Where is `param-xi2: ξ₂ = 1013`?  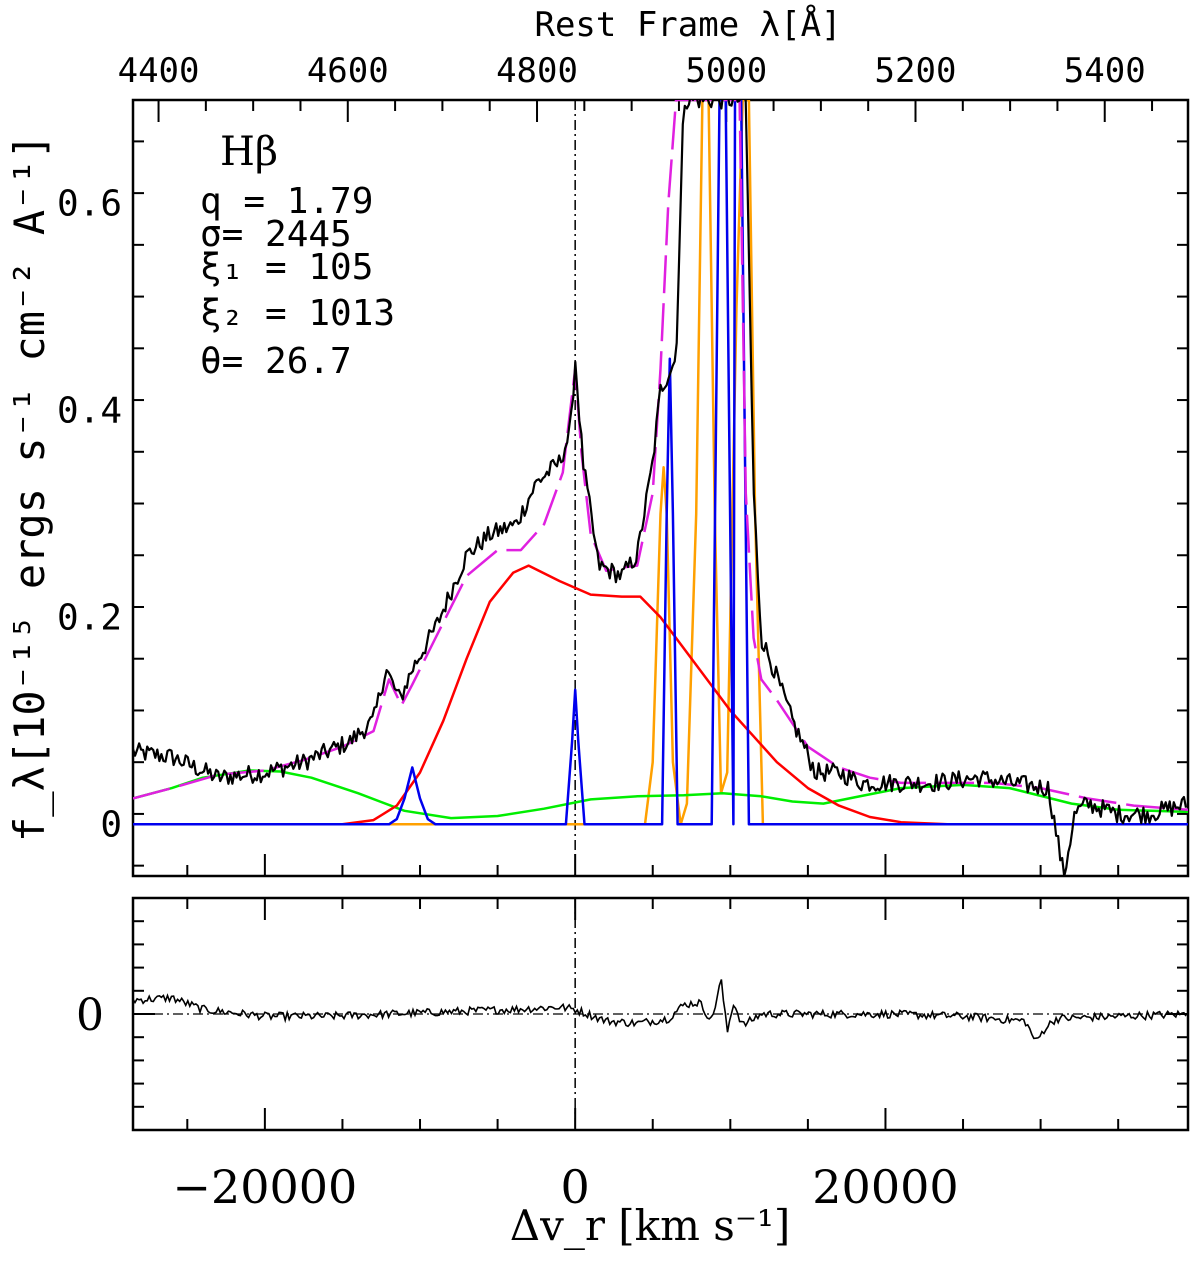
param-xi2: ξ₂ = 1013 is located at coordinates (297, 313).